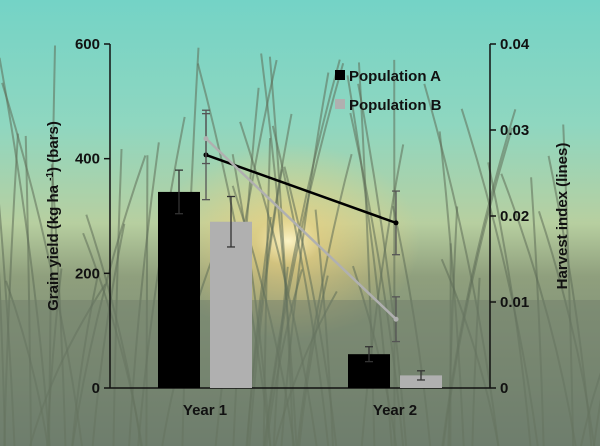 The width and height of the screenshot is (600, 446). What do you see at coordinates (514, 130) in the screenshot?
I see `right-tick-label: 0.03` at bounding box center [514, 130].